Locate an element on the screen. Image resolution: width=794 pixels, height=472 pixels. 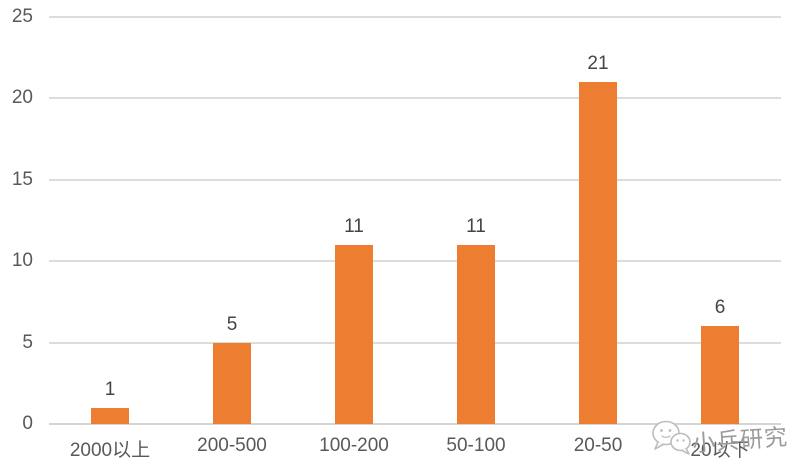
y-axis-tick-label: 0 is located at coordinates (27, 423).